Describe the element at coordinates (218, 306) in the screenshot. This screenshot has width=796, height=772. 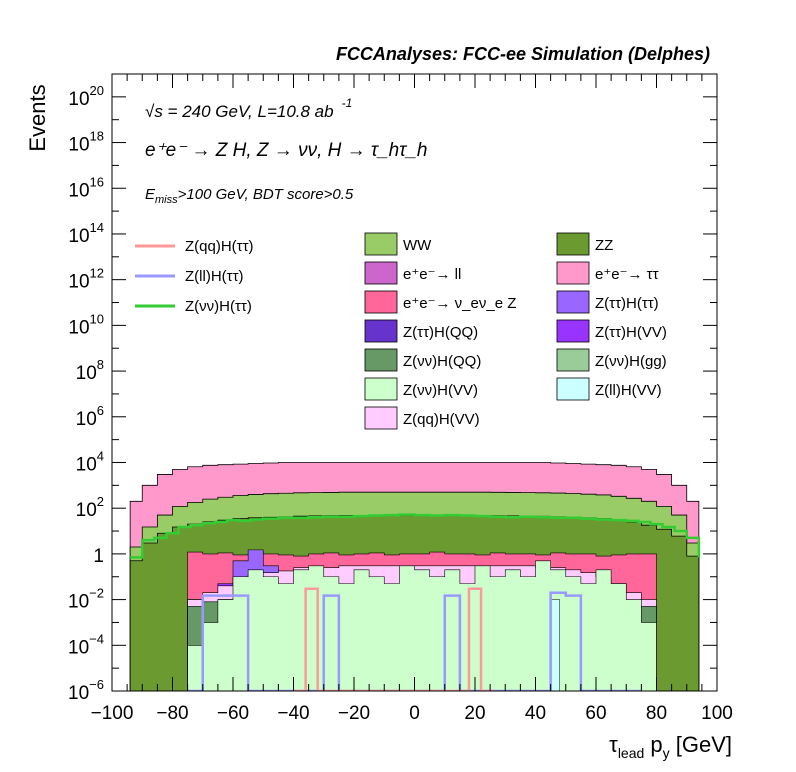
I see `legend-line-label: Z(νν)H(ττ)` at that location.